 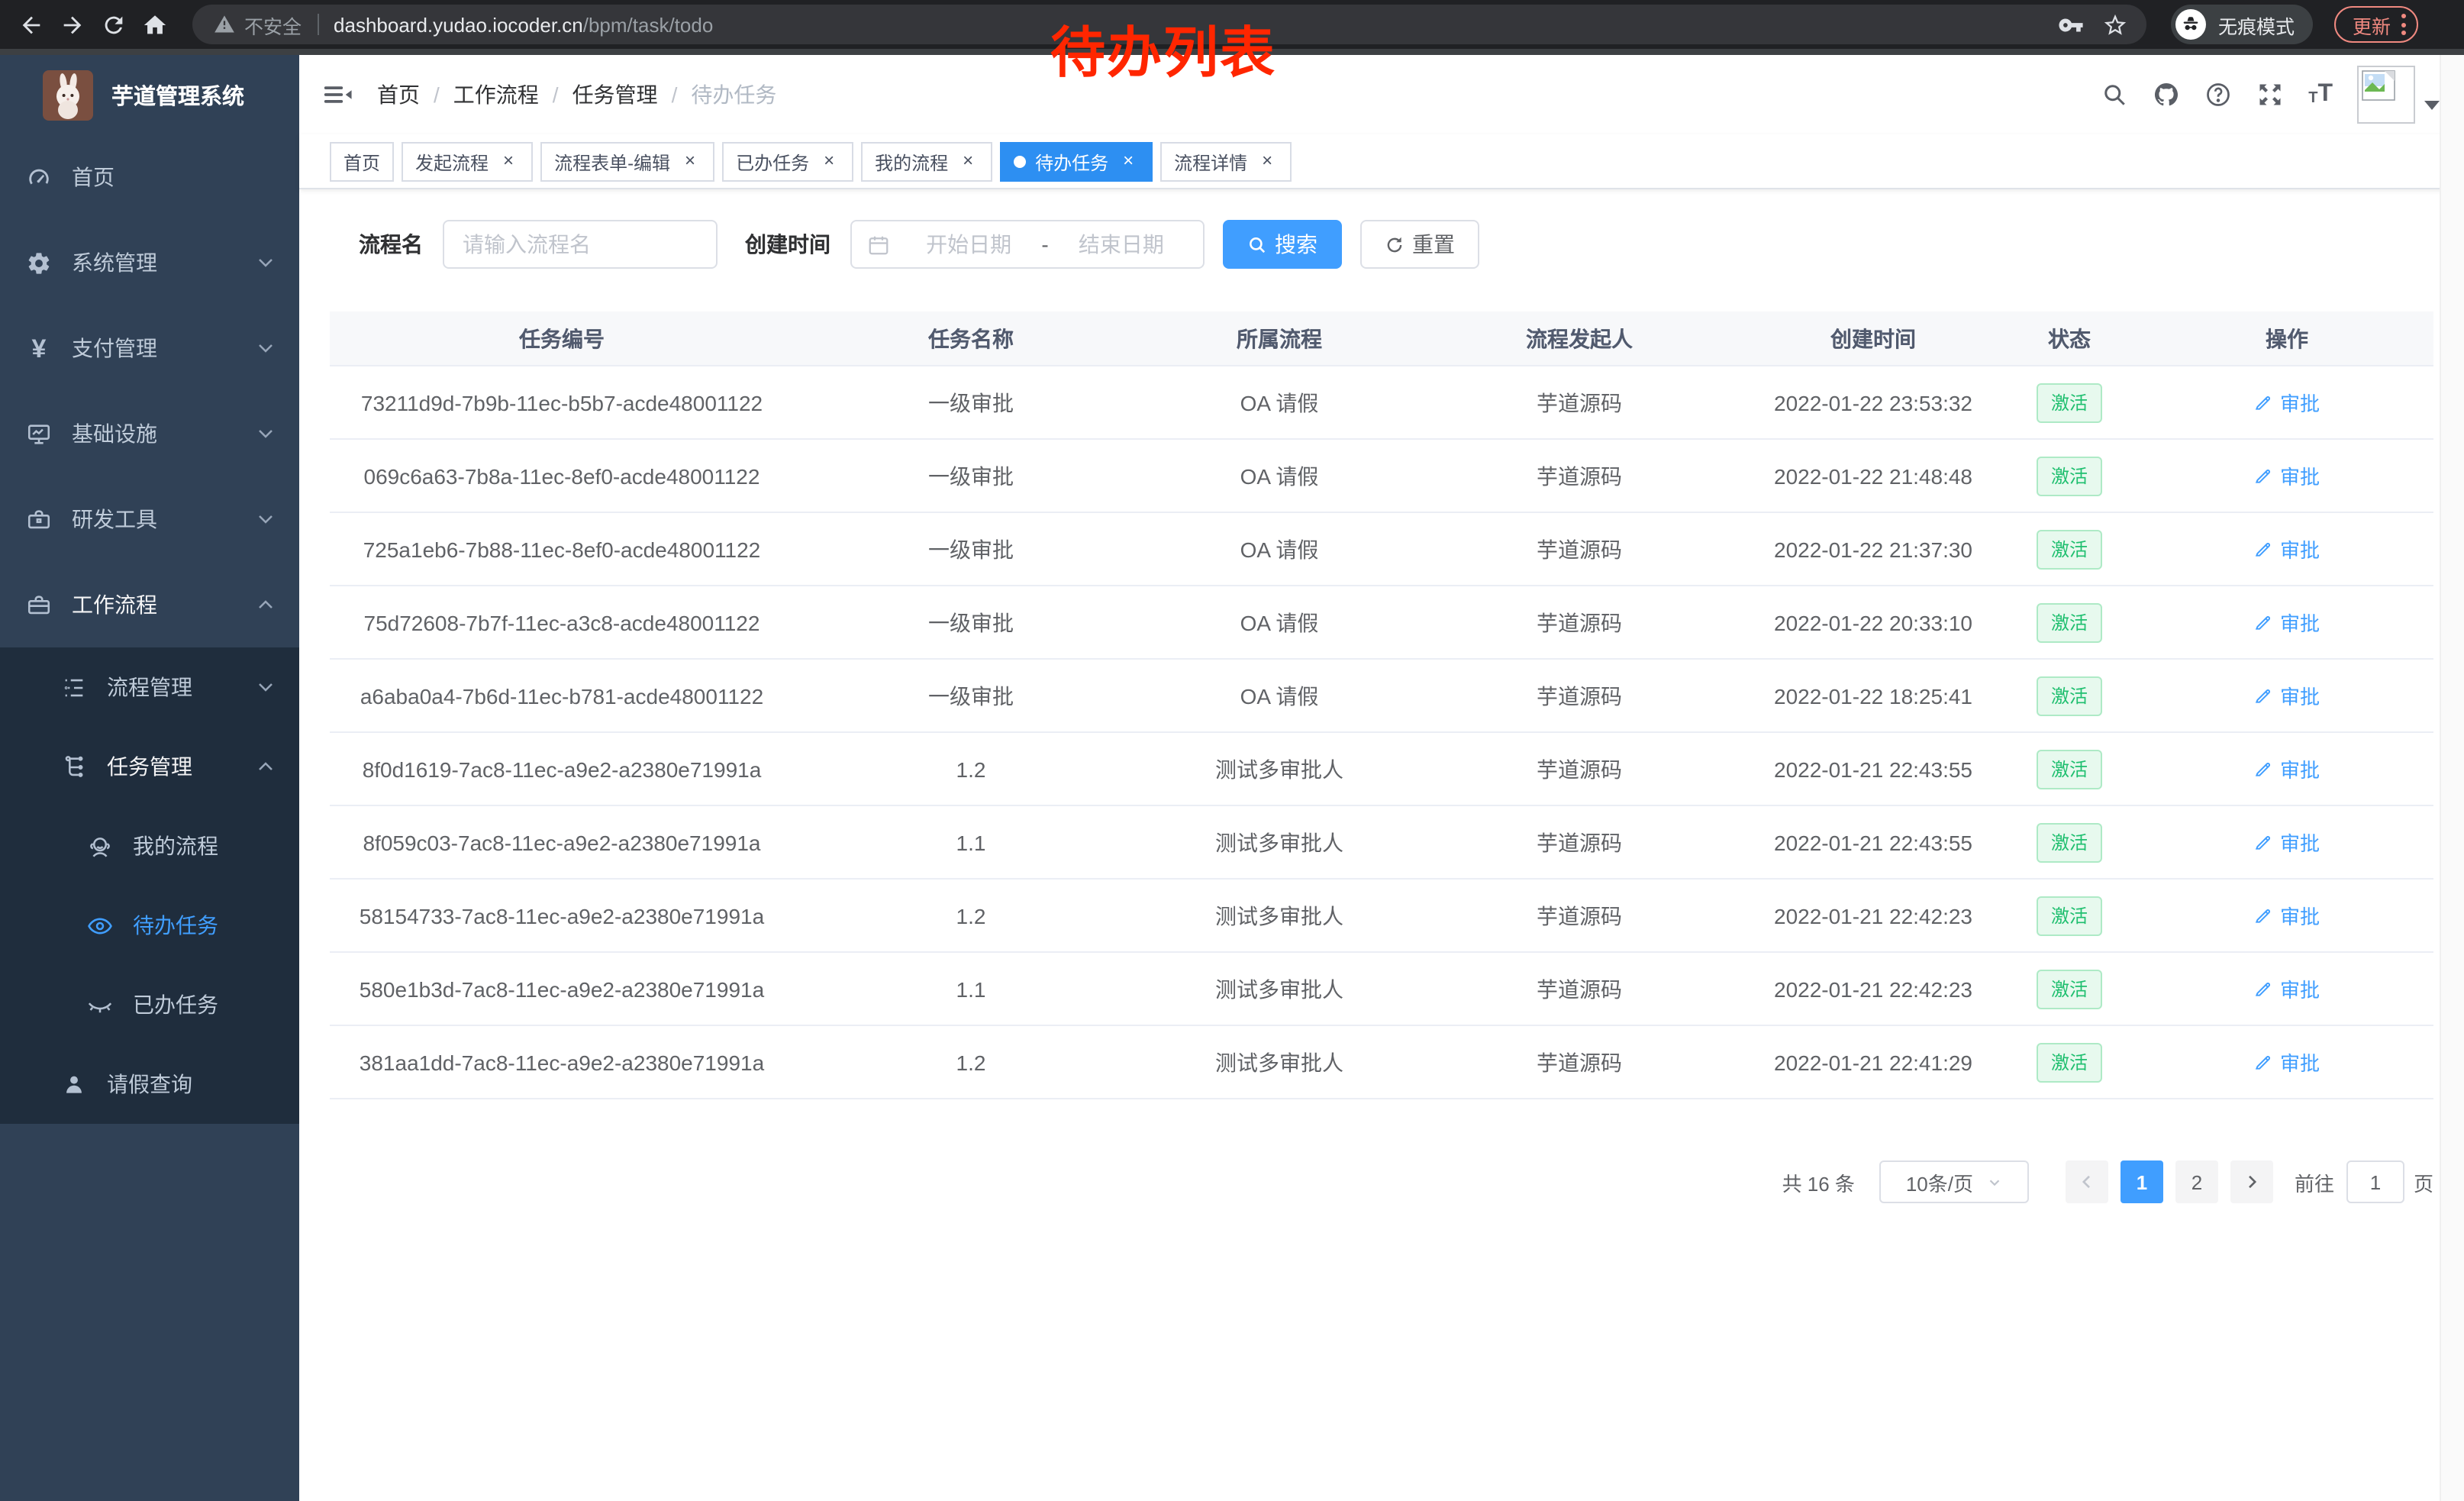 What do you see at coordinates (468, 162) in the screenshot?
I see `tab-start-process: 发起流程` at bounding box center [468, 162].